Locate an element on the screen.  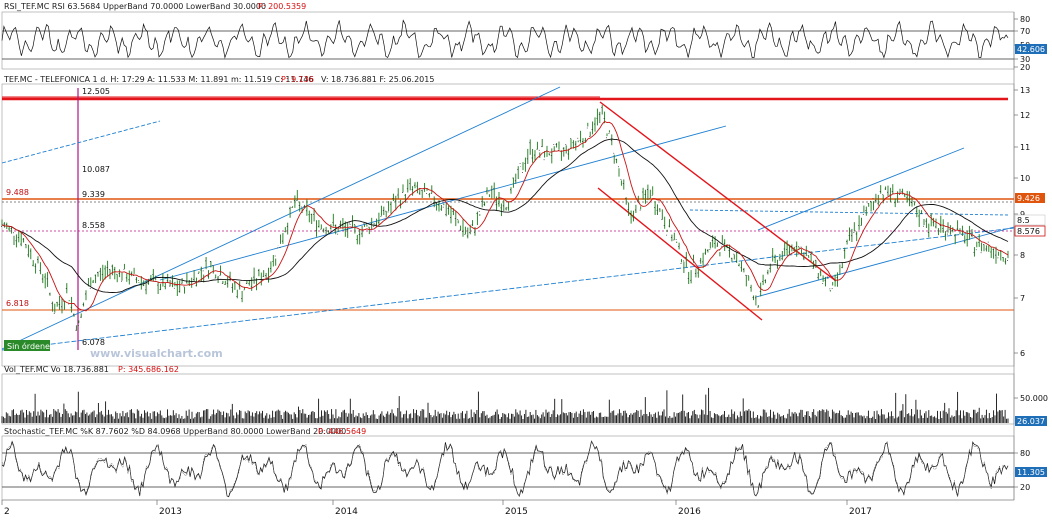
rsi-axis-tick-label: 20 is located at coordinates (1025, 67).